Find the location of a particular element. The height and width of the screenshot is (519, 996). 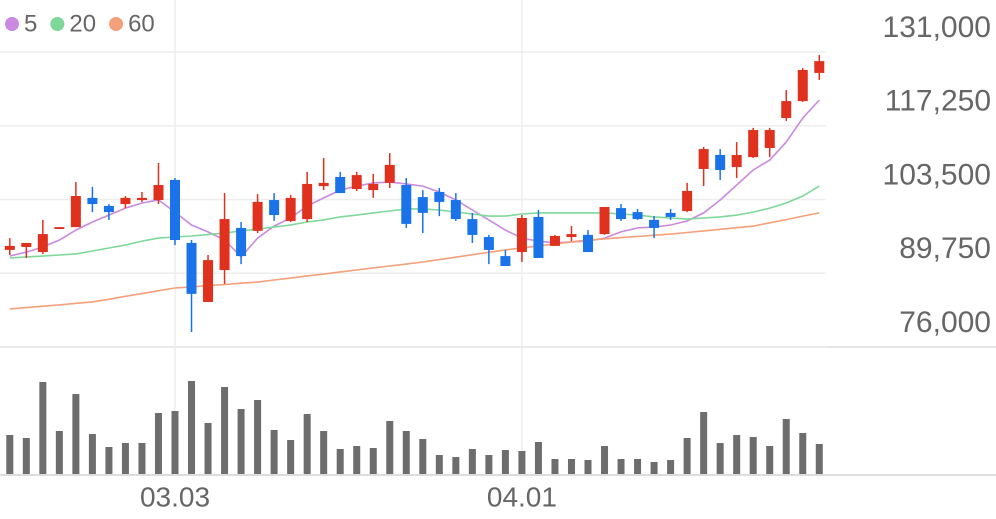

legend-label: 60 is located at coordinates (141, 23).